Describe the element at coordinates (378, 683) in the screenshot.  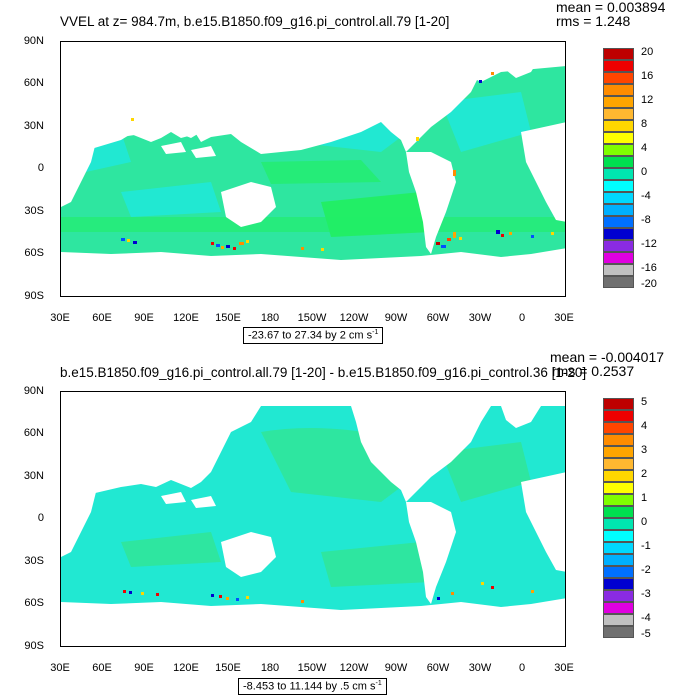
I see `unit-superscript: -1` at that location.